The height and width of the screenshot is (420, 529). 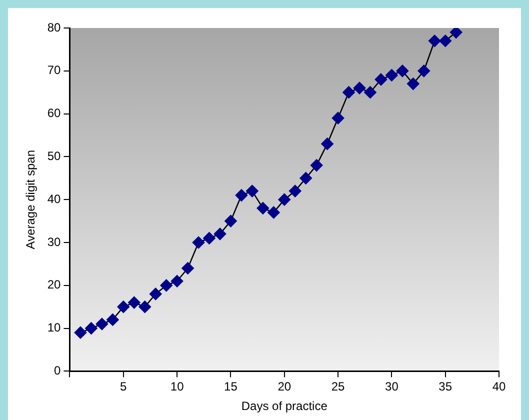 What do you see at coordinates (124, 387) in the screenshot?
I see `x-tick-label: 5` at bounding box center [124, 387].